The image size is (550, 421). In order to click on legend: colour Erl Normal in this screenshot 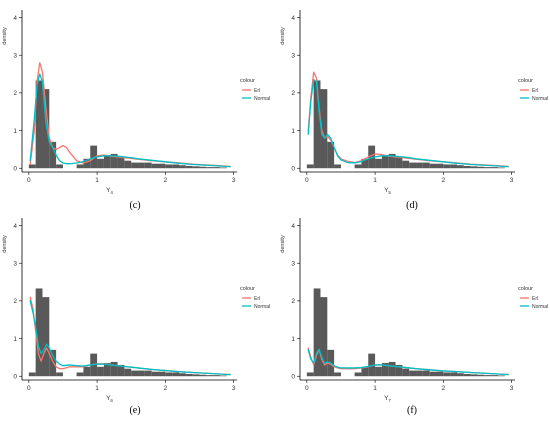, I will do `click(533, 90)`.